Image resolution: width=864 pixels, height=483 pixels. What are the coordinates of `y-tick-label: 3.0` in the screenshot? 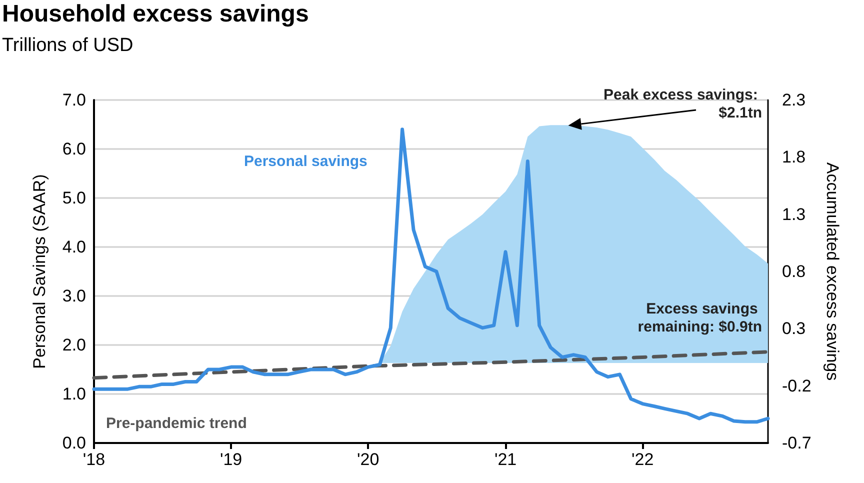 It's located at (74, 296).